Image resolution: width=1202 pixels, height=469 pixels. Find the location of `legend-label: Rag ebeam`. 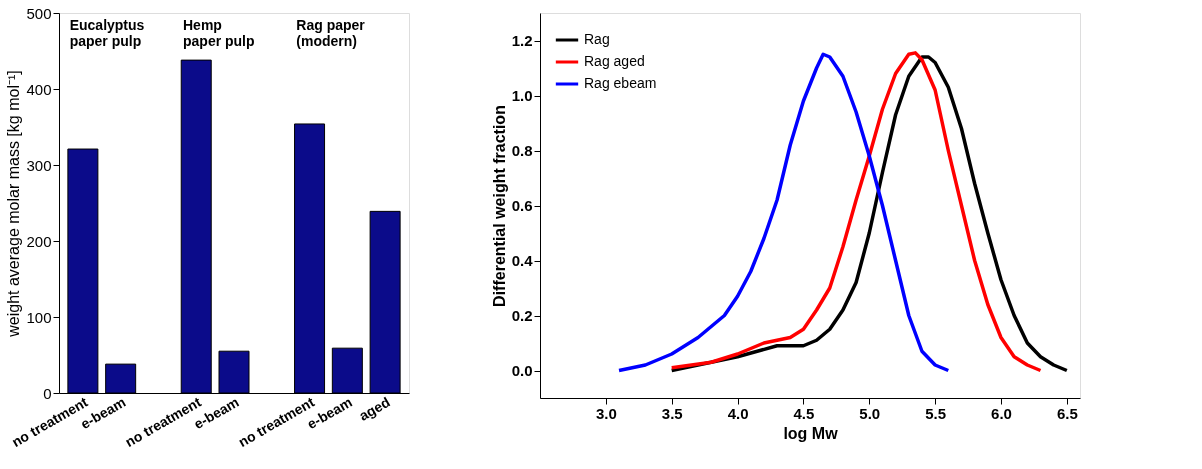

legend-label: Rag ebeam is located at coordinates (620, 83).